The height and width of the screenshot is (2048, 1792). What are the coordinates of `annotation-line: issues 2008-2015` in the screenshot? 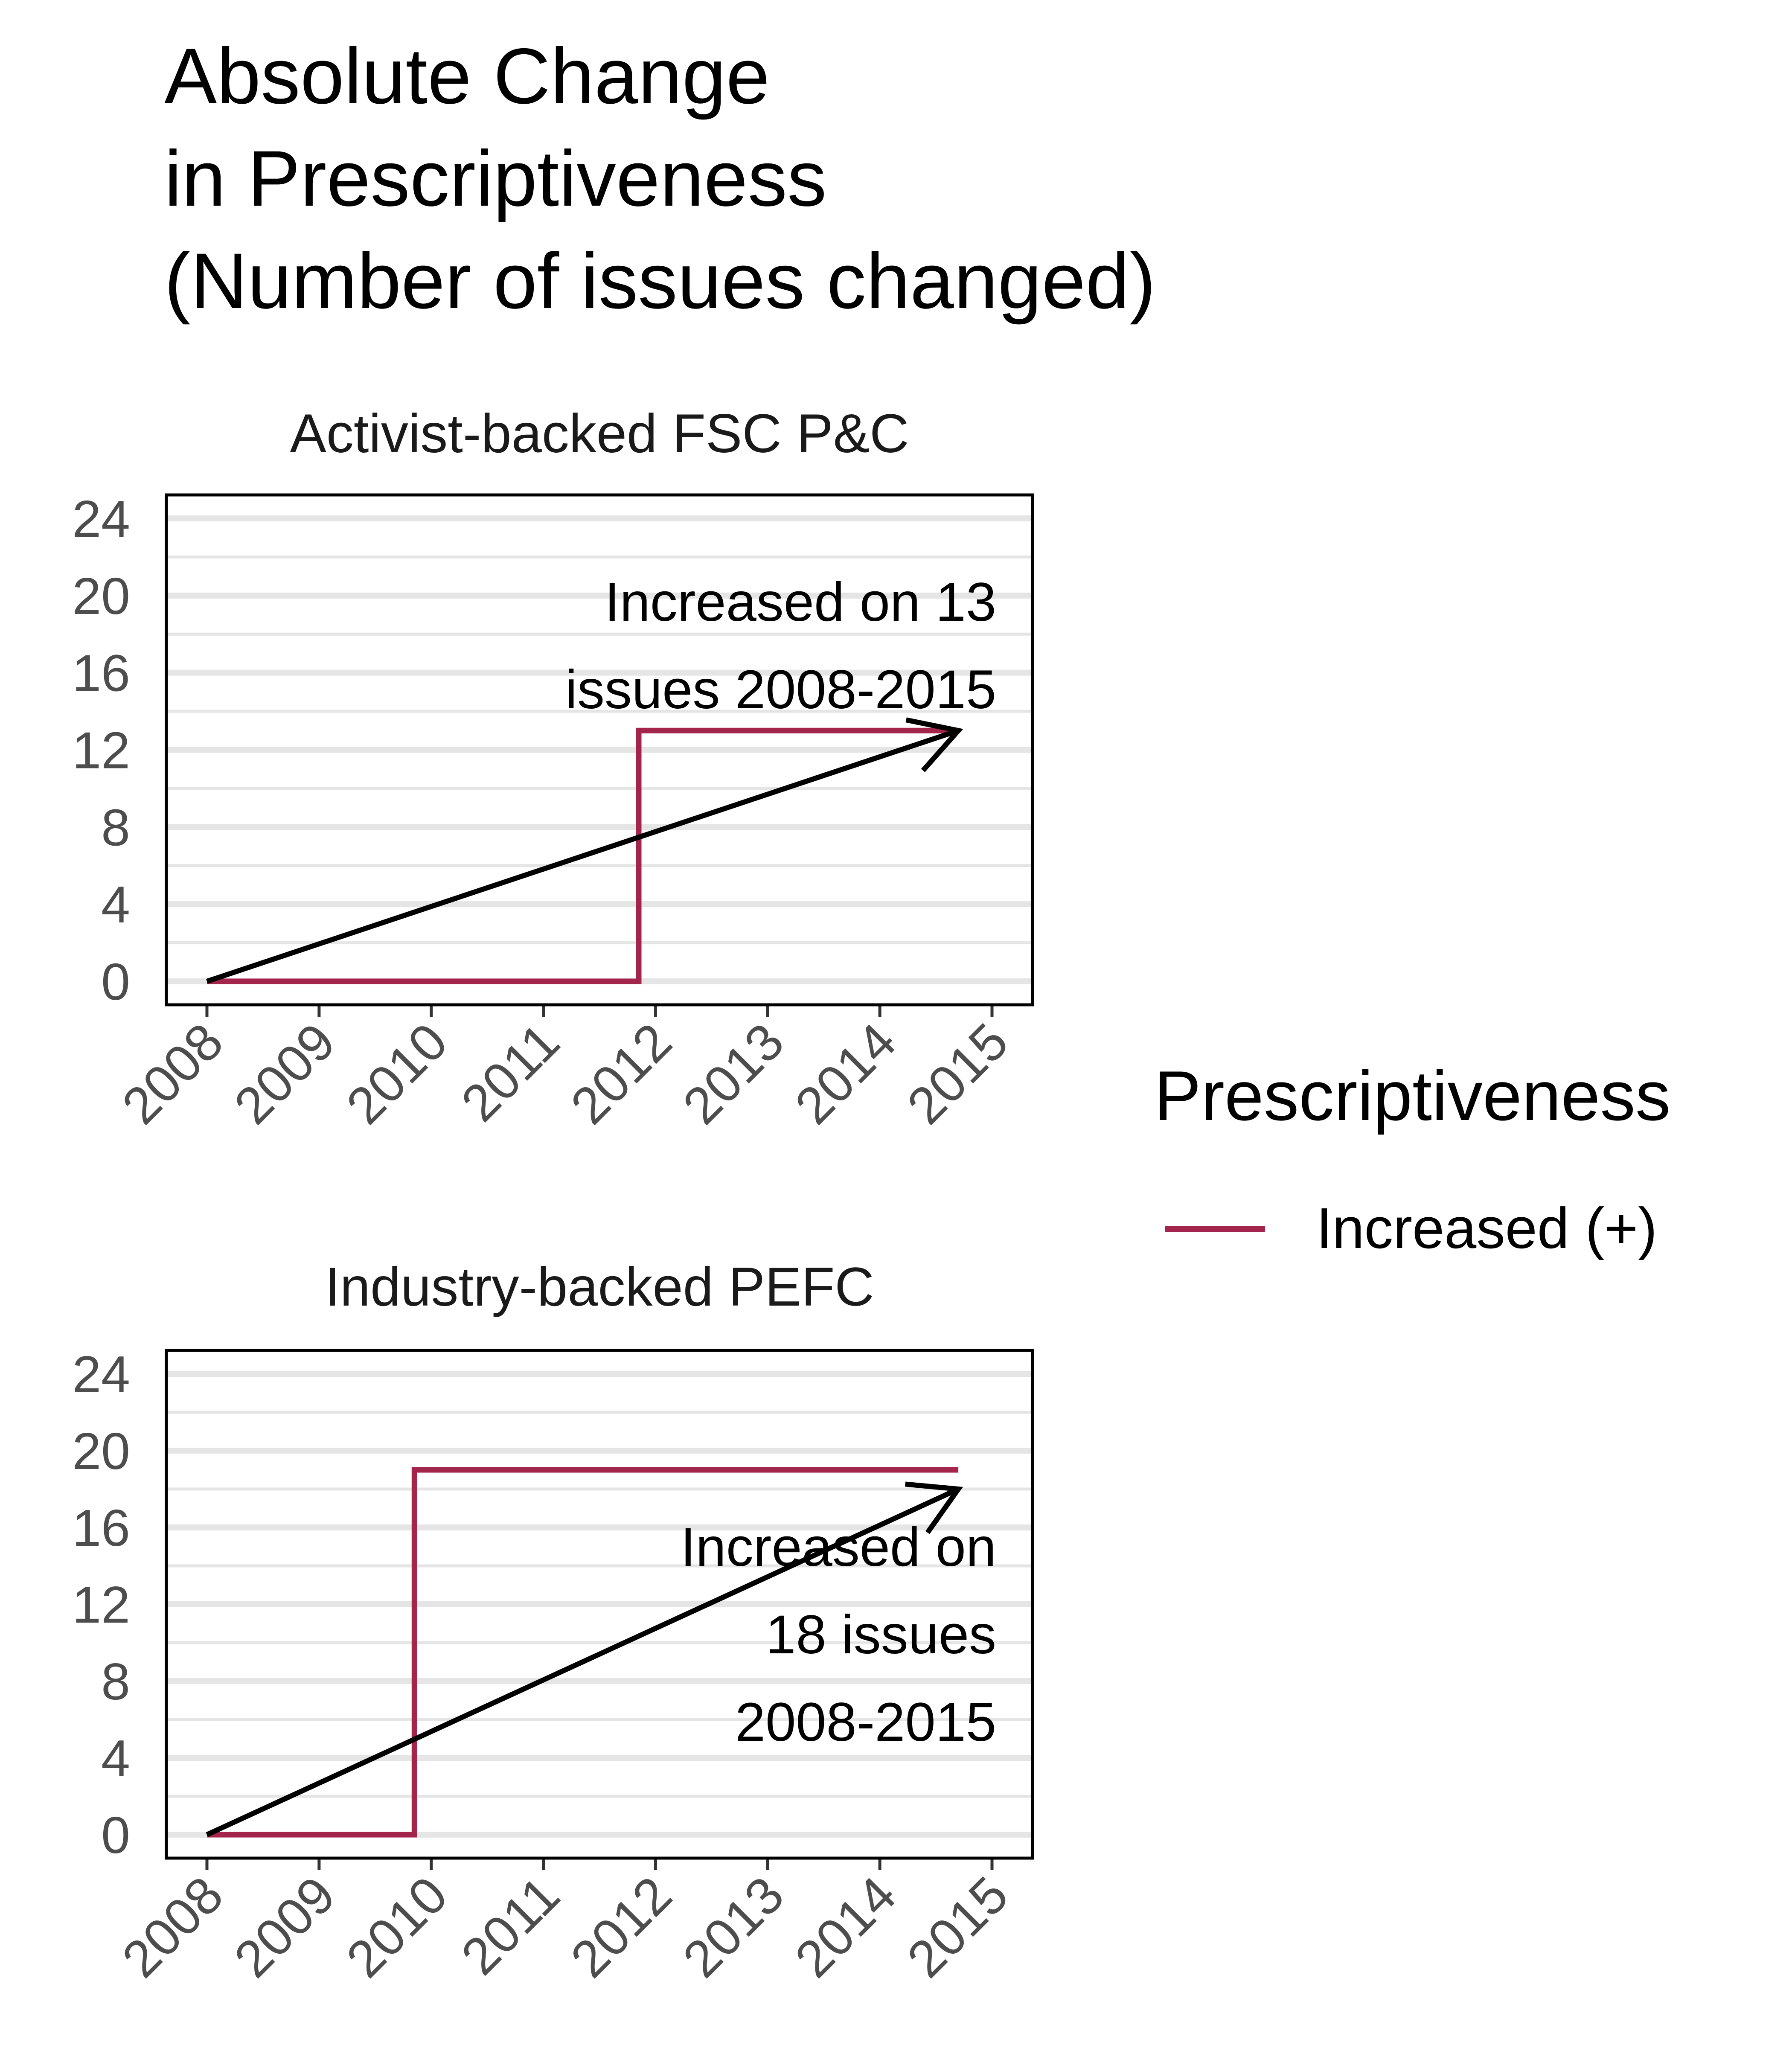 It's located at (781, 689).